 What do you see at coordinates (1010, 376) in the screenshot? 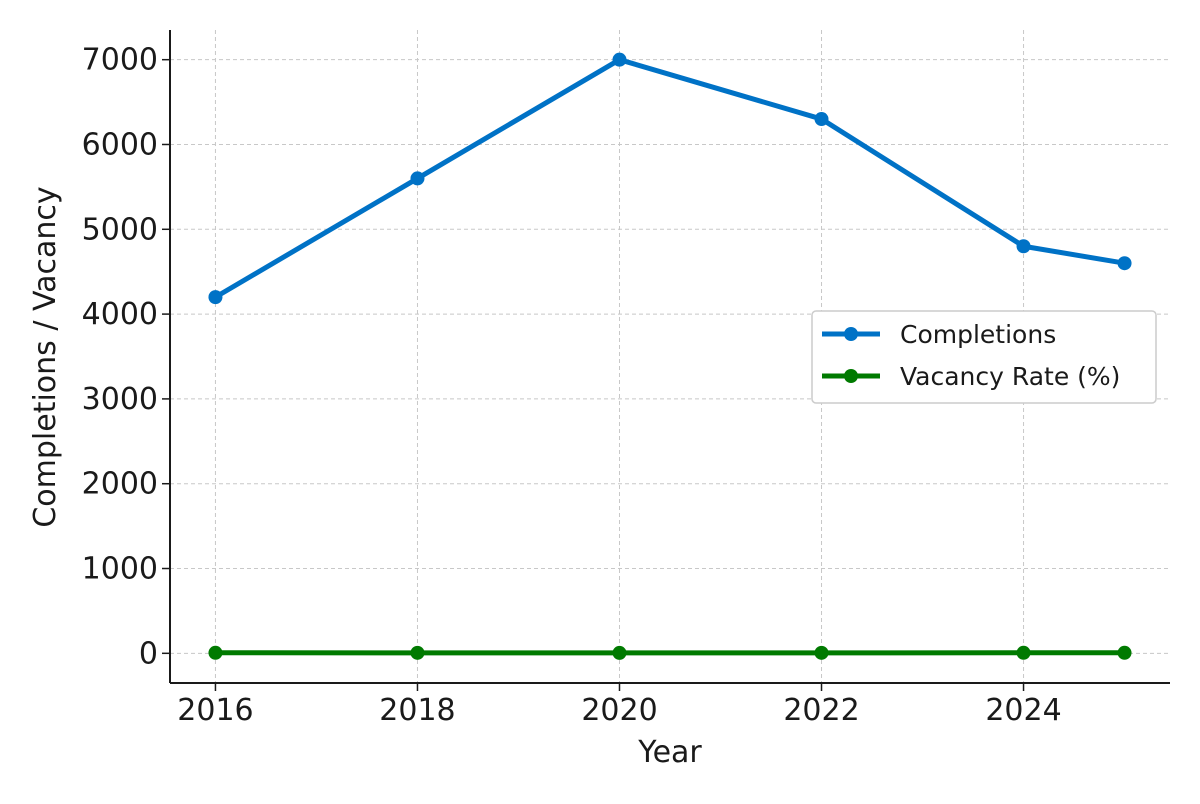
I see `legend-label-vacancy-rate: Vacancy Rate (%)` at bounding box center [1010, 376].